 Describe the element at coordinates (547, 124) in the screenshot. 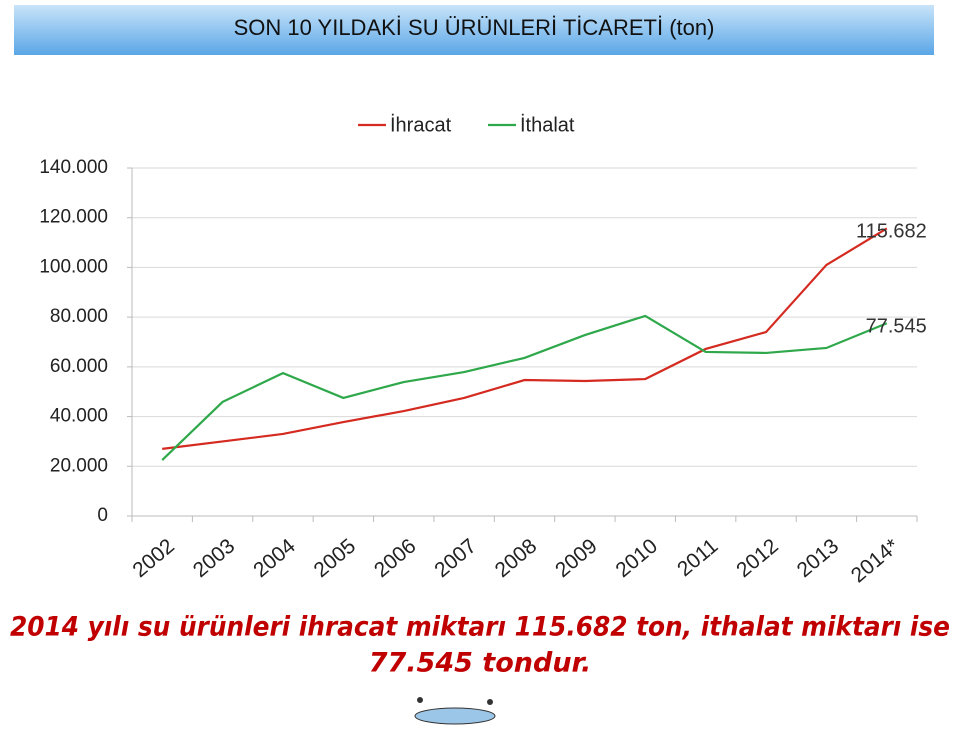

I see `legend-label: İthalat` at that location.